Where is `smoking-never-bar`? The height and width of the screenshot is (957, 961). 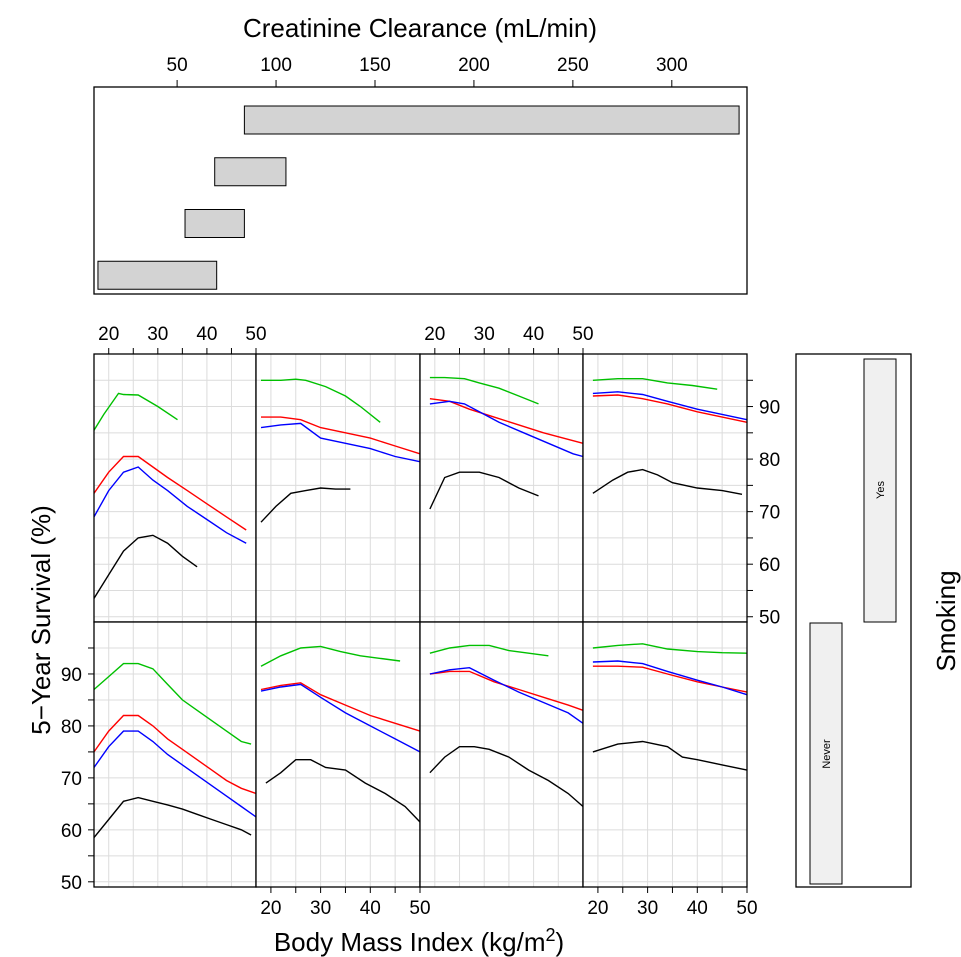 smoking-never-bar is located at coordinates (826, 753).